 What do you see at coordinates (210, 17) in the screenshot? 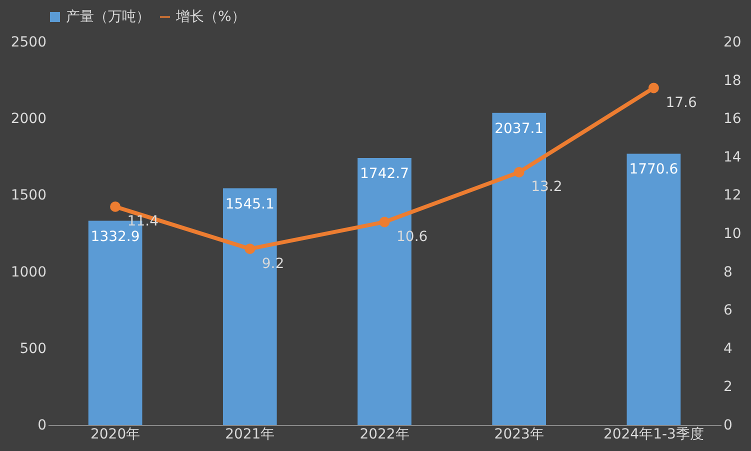
I see `legend-label: 增长（%）` at bounding box center [210, 17].